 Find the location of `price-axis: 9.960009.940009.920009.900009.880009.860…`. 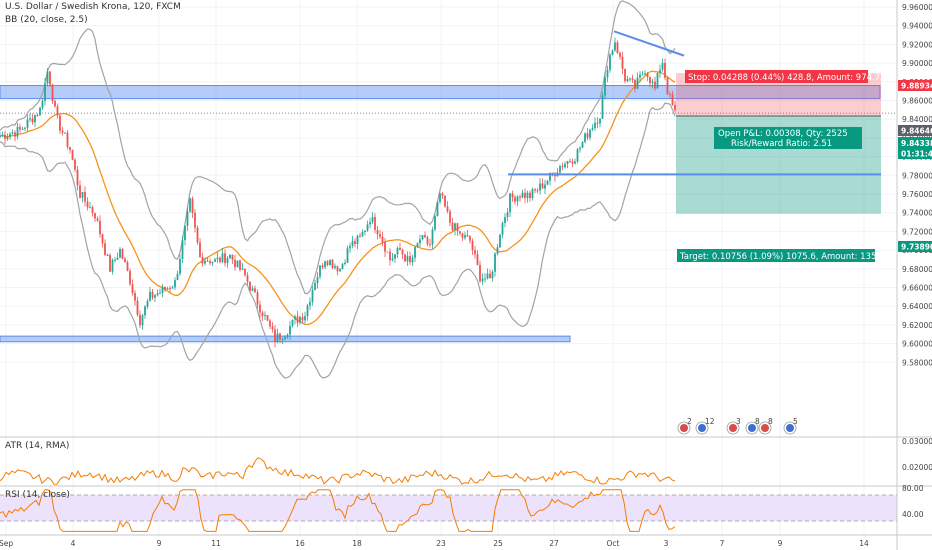

price-axis: 9.960009.940009.920009.900009.880009.860… is located at coordinates (917, 185).